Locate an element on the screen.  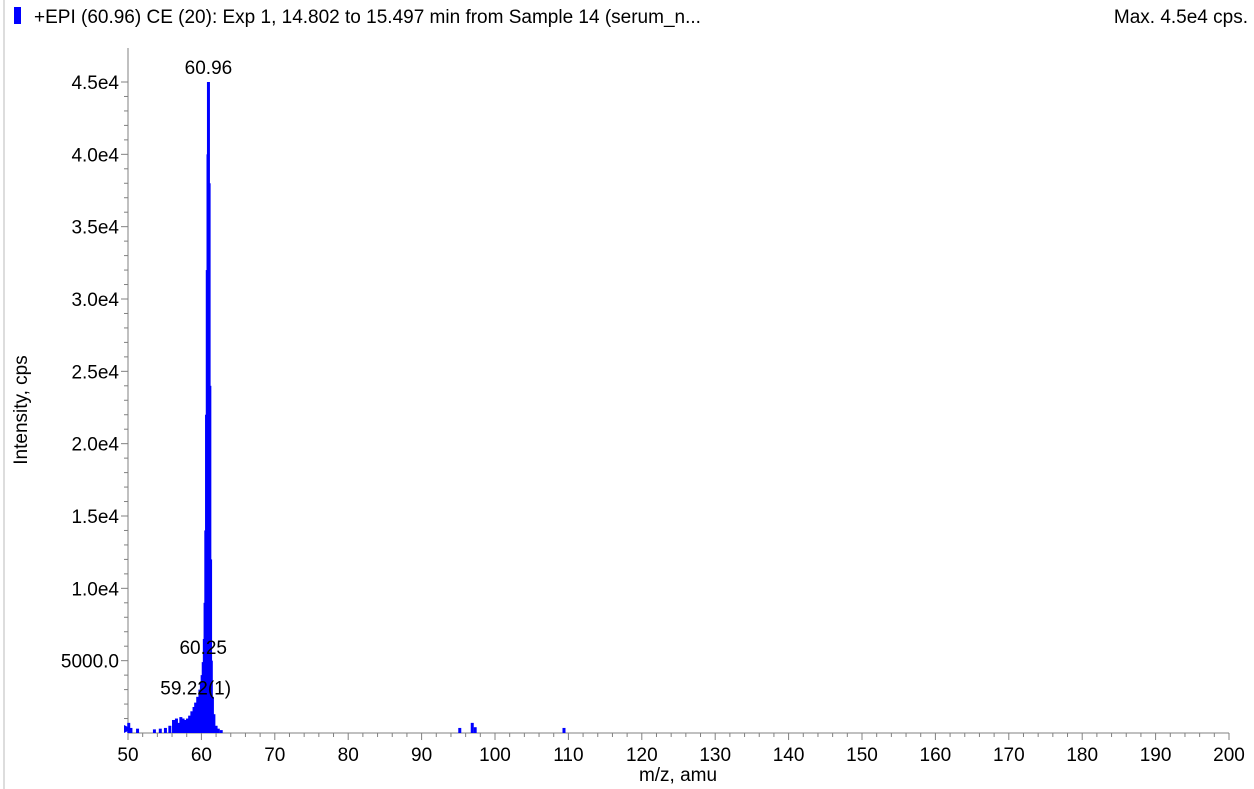
y-tick-label: 3.5e4 is located at coordinates (95, 228).